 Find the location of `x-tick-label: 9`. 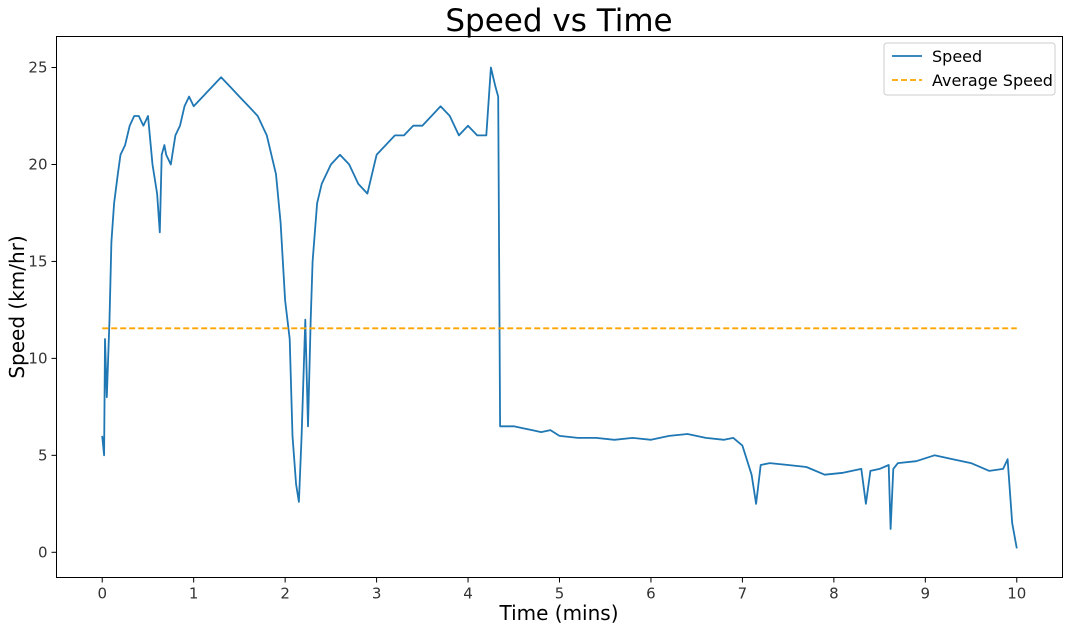

x-tick-label: 9 is located at coordinates (926, 594).